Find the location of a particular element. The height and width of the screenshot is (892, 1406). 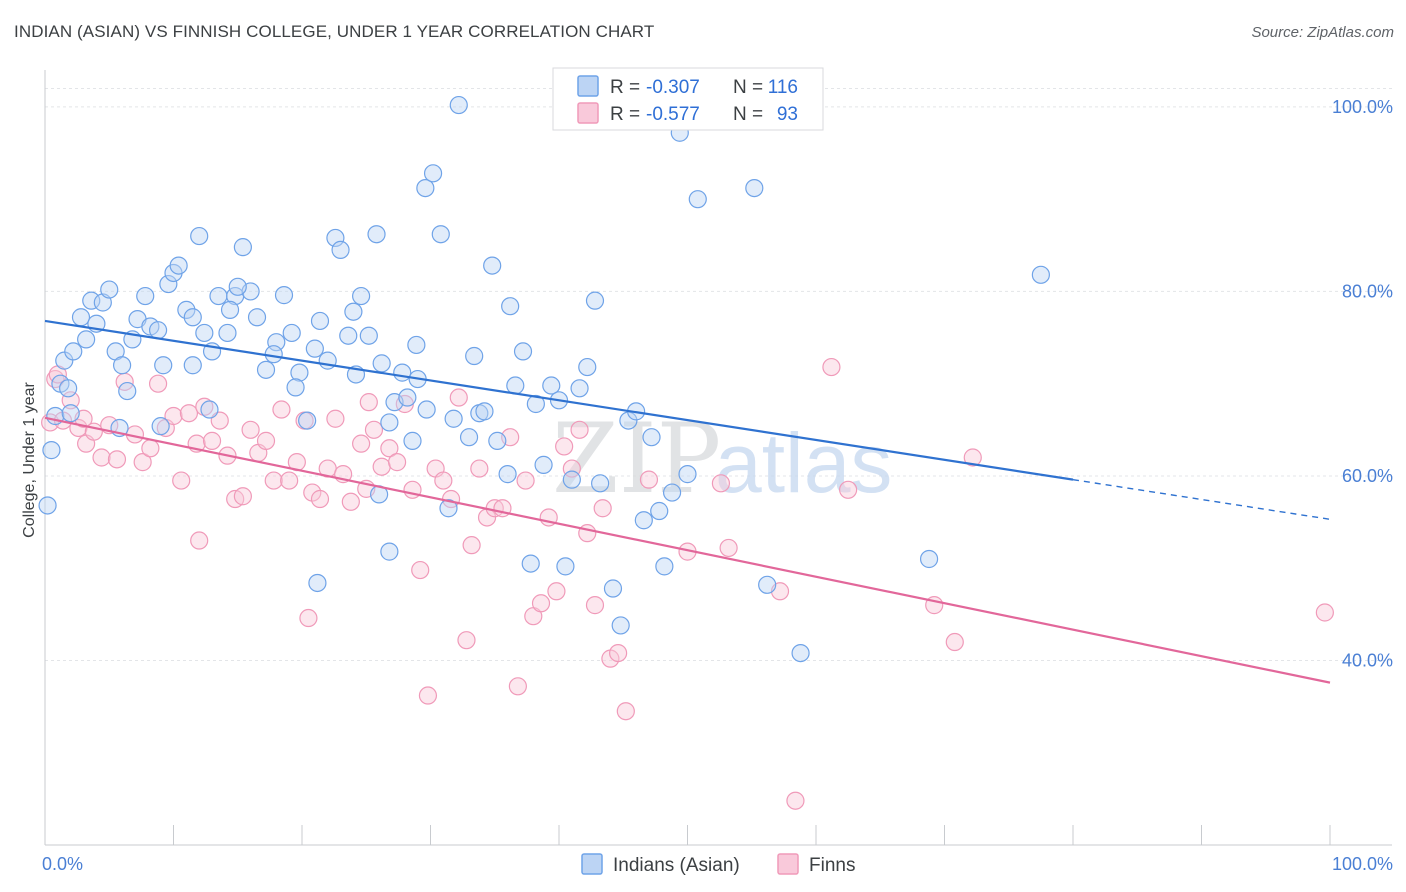

y-tick-label-0: 40.0% is located at coordinates (1367, 660).